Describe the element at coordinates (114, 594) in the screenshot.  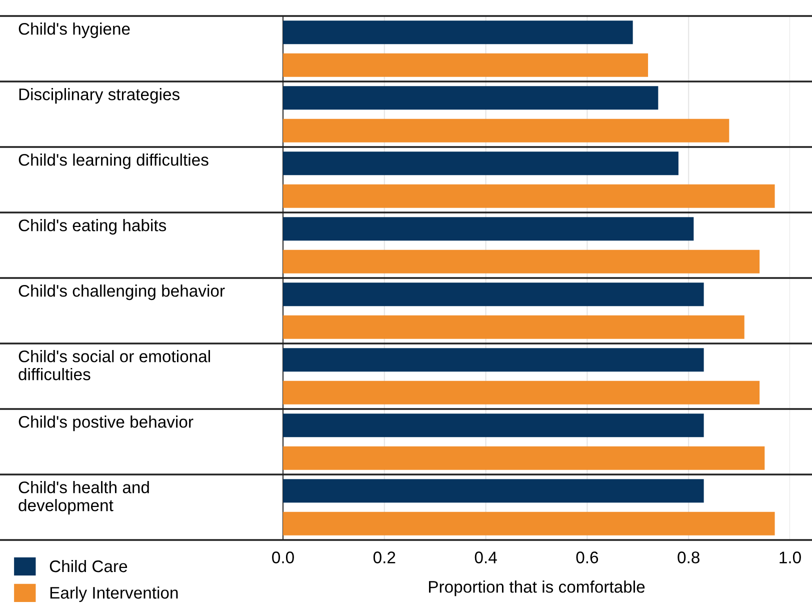
I see `legend-label: Early Intervention` at that location.